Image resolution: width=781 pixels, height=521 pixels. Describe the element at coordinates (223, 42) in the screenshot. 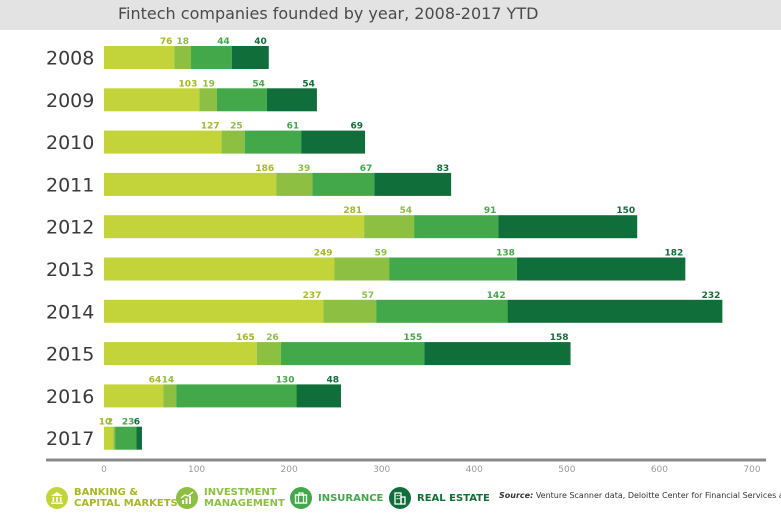

I see `data-label-2008-series-2: 44` at that location.